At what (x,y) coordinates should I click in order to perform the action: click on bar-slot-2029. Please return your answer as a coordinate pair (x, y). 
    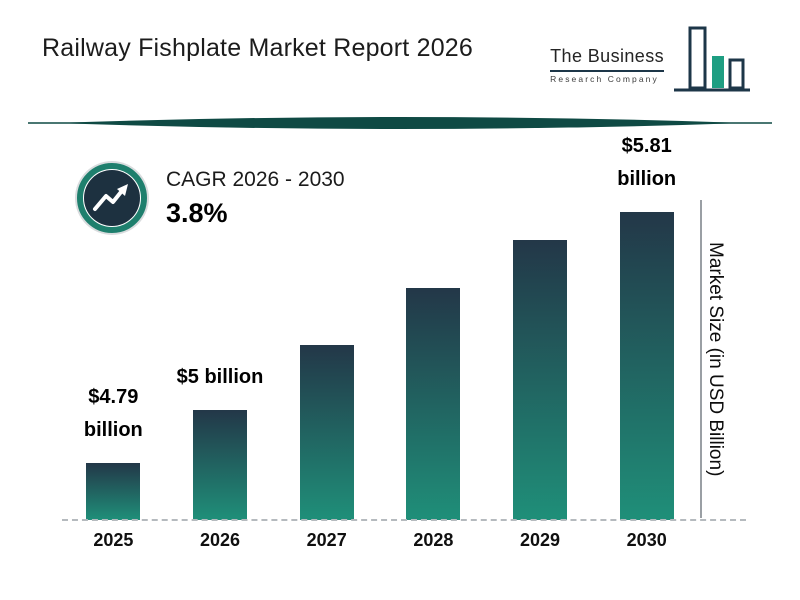
    Looking at the image, I should click on (540, 372).